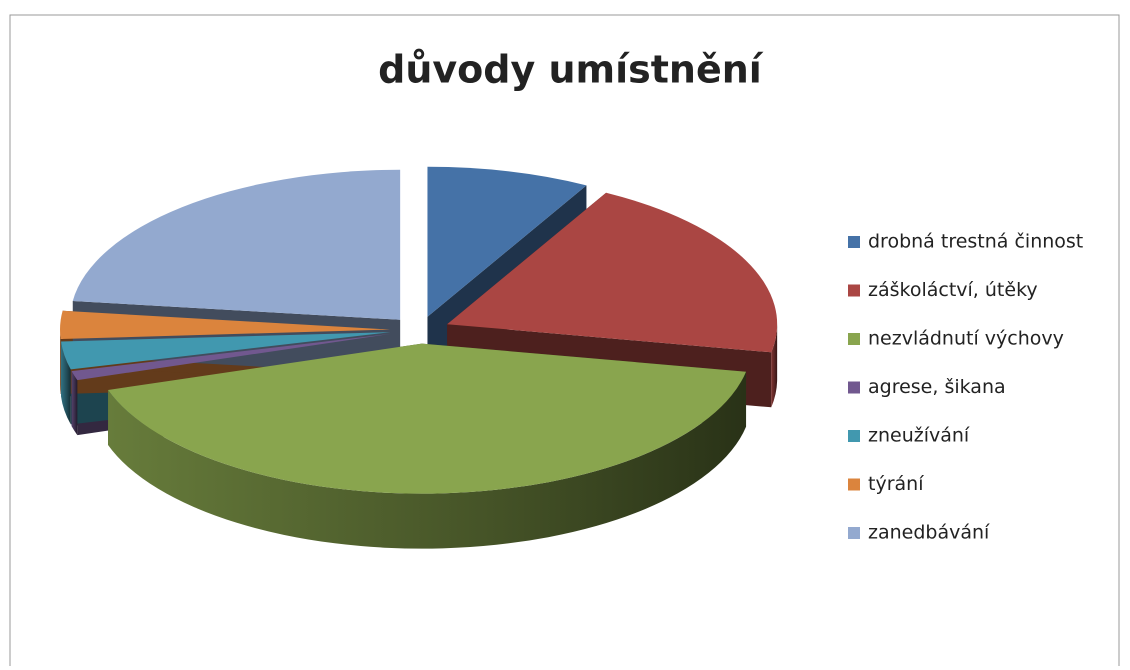  Describe the element at coordinates (571, 70) in the screenshot. I see `chart-title: důvody umístnění` at that location.